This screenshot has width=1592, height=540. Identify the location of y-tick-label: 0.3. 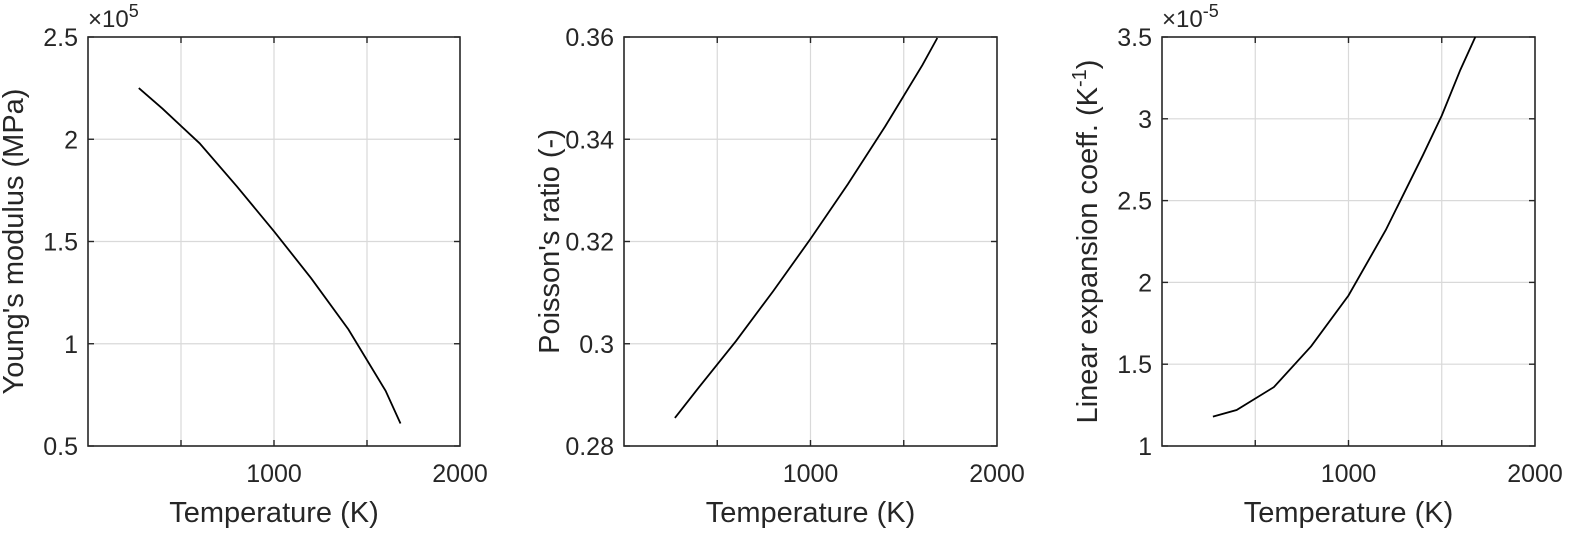
(596, 345).